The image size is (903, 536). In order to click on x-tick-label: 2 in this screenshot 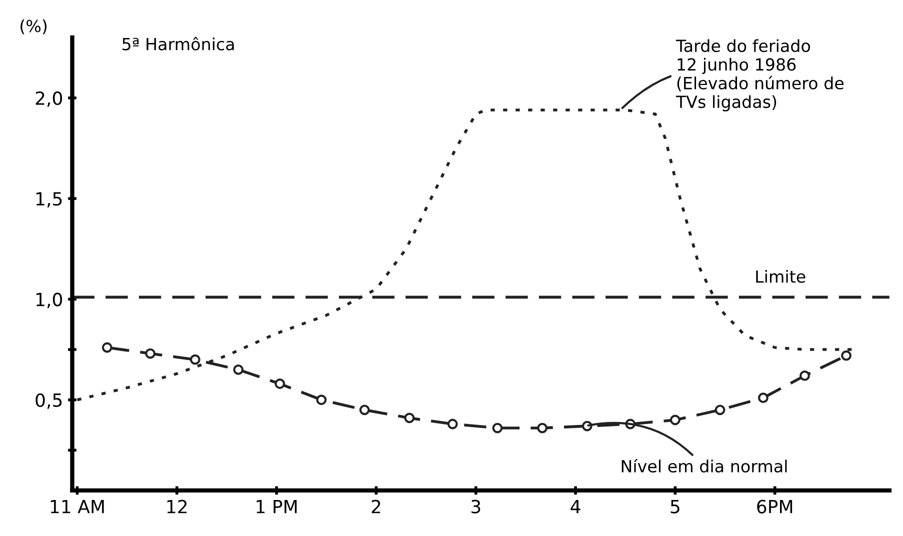, I will do `click(376, 507)`.